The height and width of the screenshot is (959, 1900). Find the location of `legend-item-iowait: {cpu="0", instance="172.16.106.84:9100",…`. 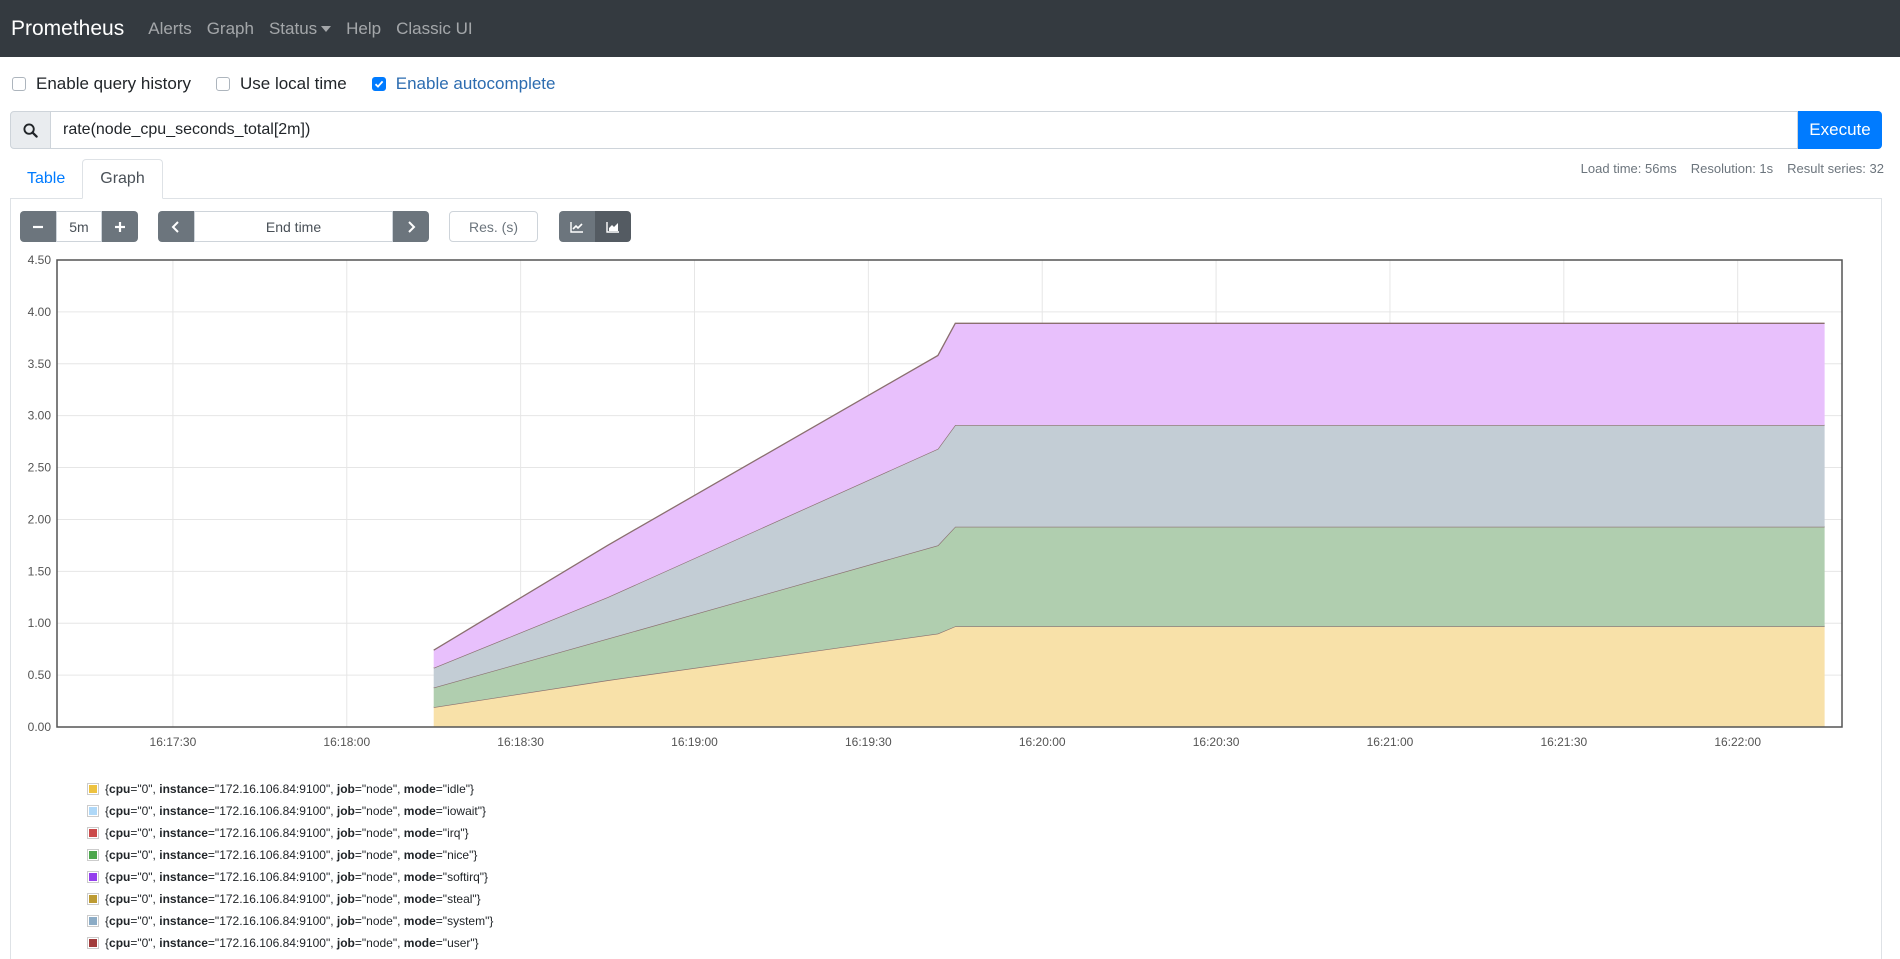

legend-item-iowait: {cpu="0", instance="172.16.106.84:9100",… is located at coordinates (290, 811).